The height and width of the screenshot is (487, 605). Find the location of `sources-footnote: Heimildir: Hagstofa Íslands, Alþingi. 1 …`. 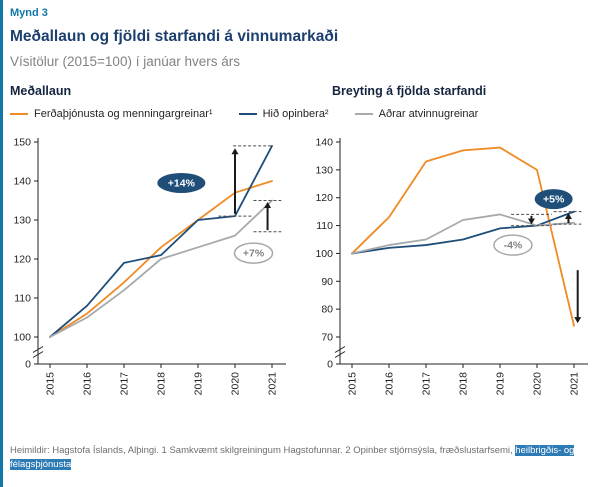

sources-footnote: Heimildir: Hagstofa Íslands, Alþingi. 1 … is located at coordinates (303, 458).